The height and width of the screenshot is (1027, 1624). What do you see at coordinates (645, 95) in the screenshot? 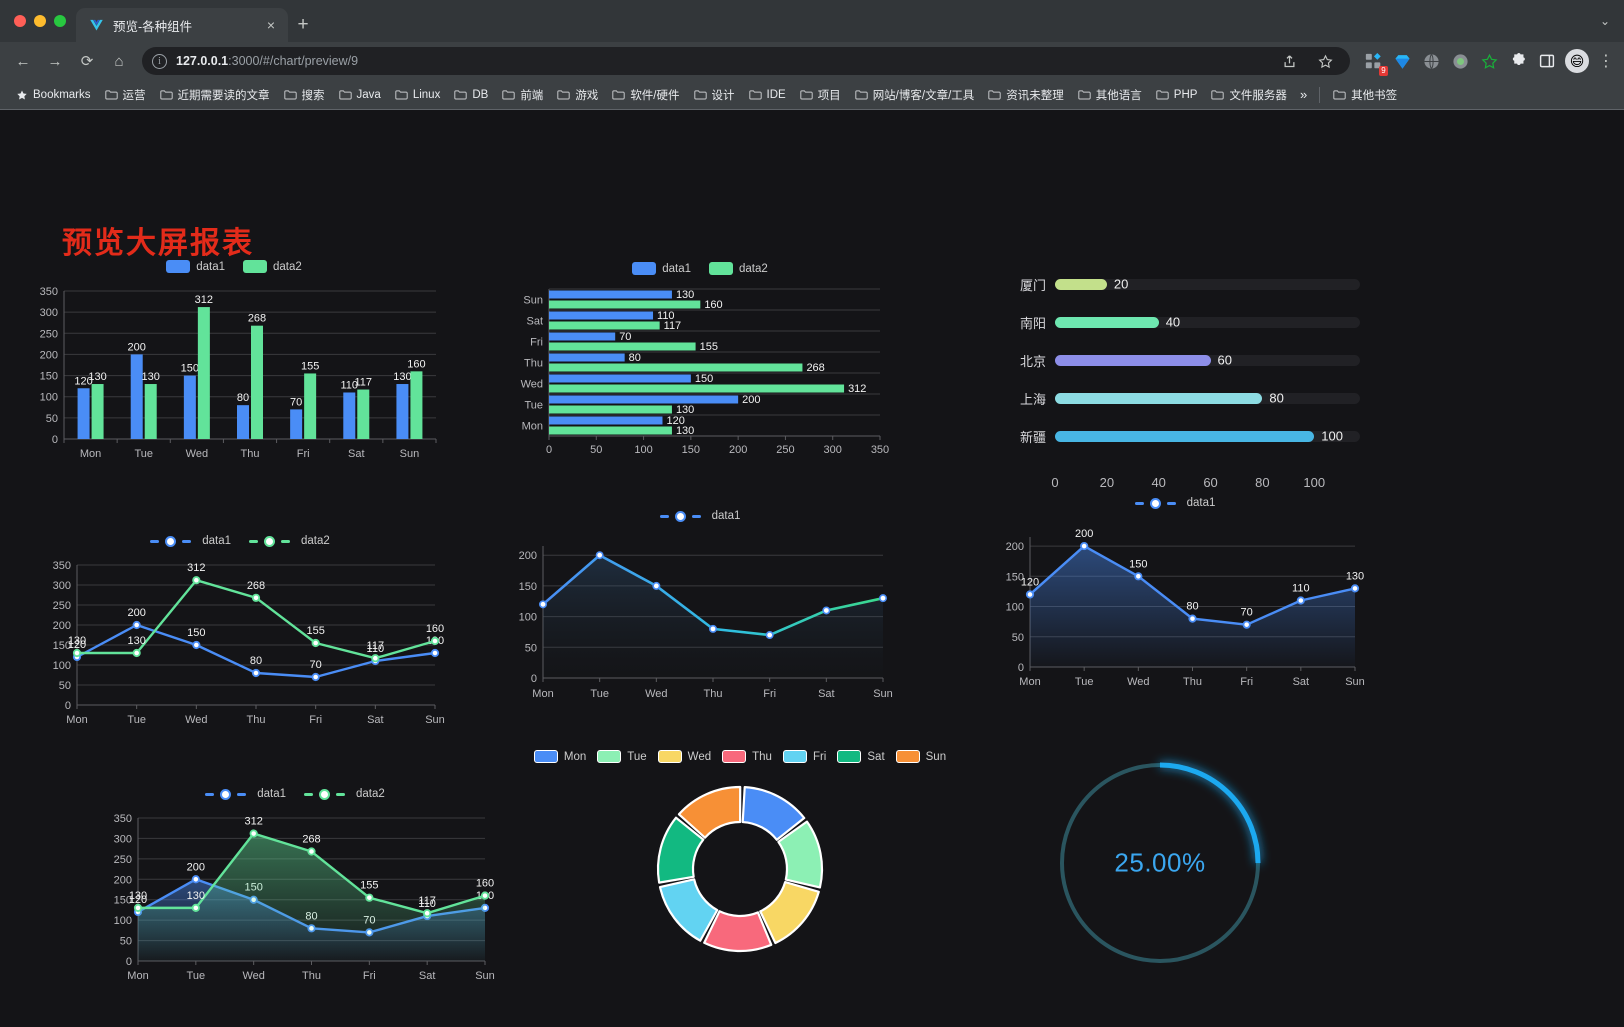
I see `bookmark-item-9: 软件/硬件` at bounding box center [645, 95].